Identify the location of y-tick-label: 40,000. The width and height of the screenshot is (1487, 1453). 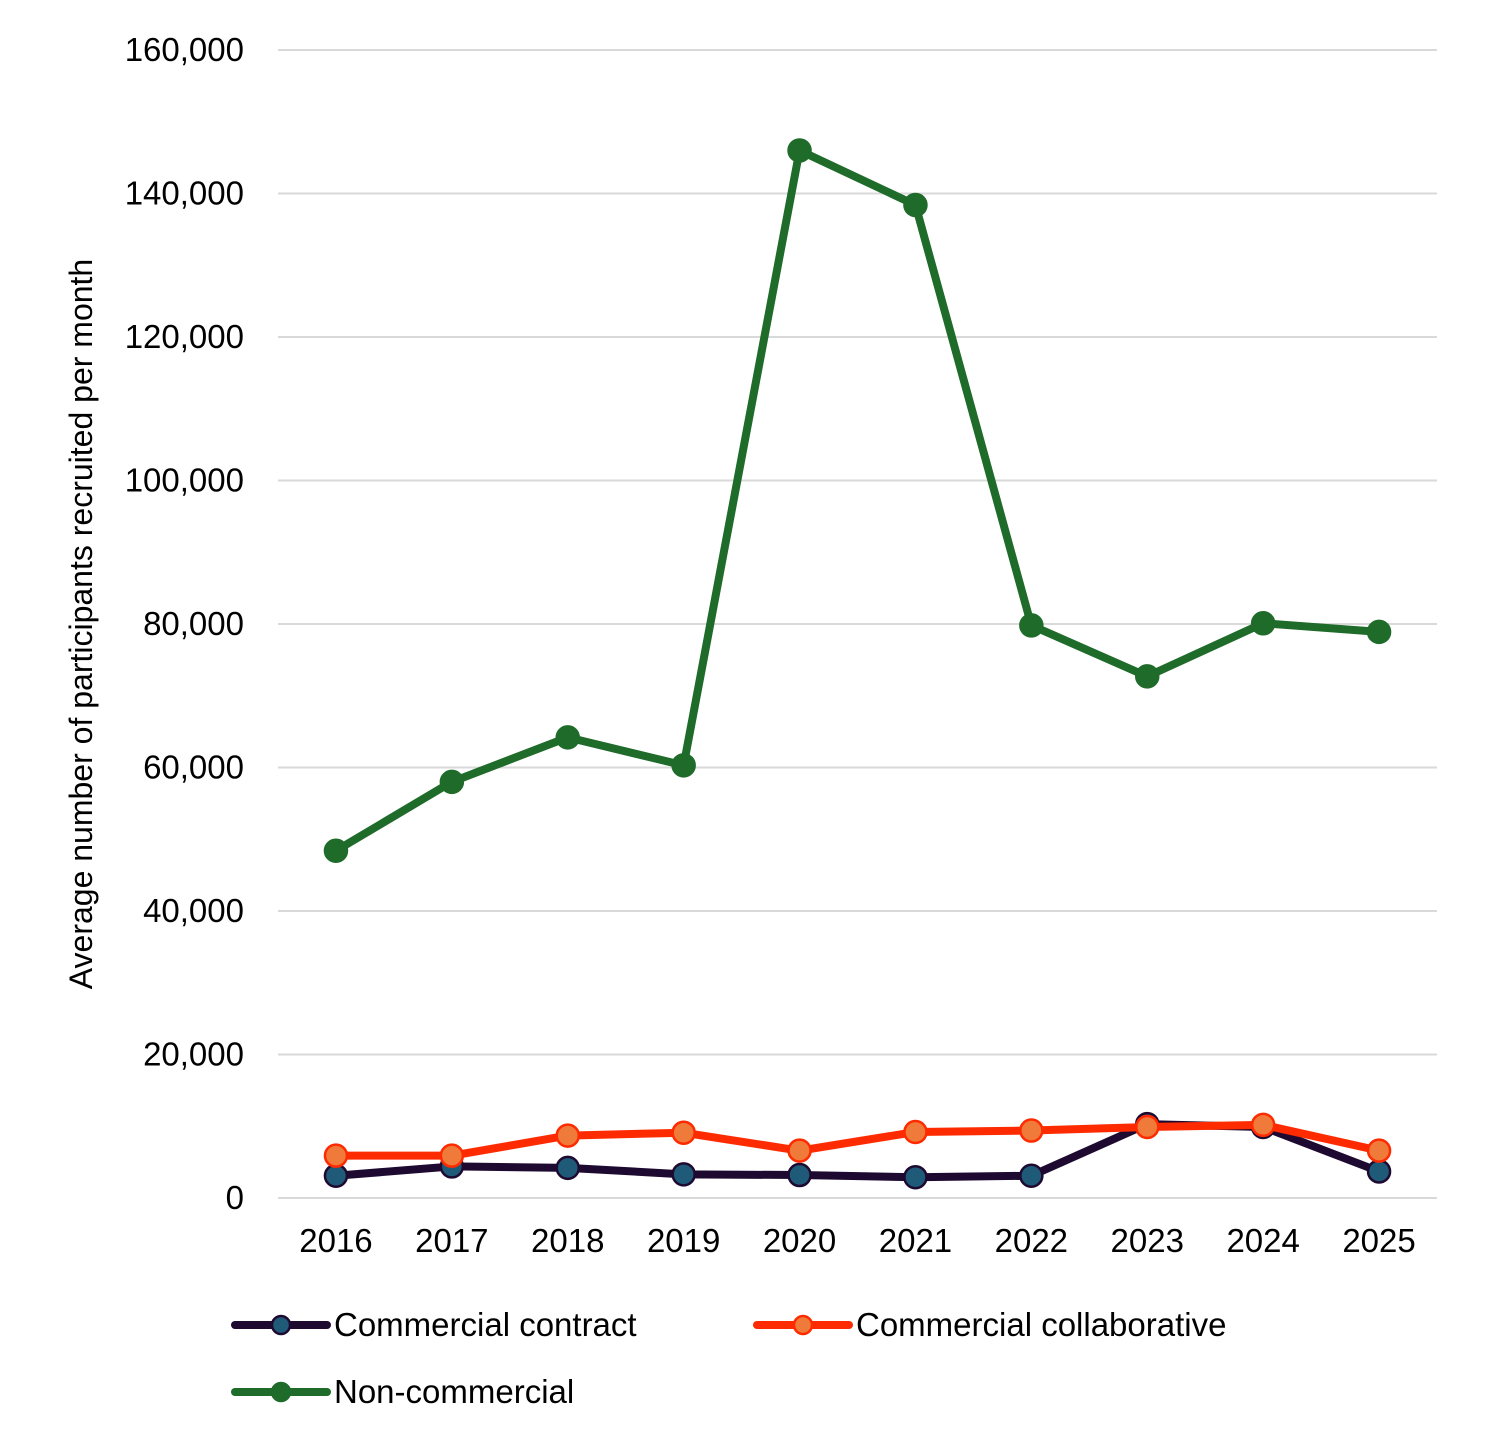
(193, 910).